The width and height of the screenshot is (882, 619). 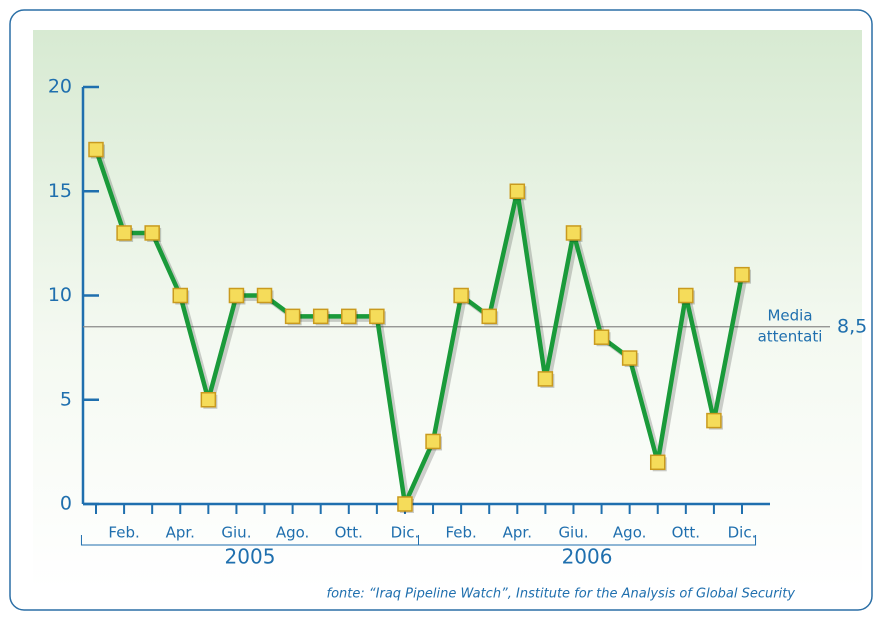 I want to click on y-tick-label: 0, so click(x=66, y=504).